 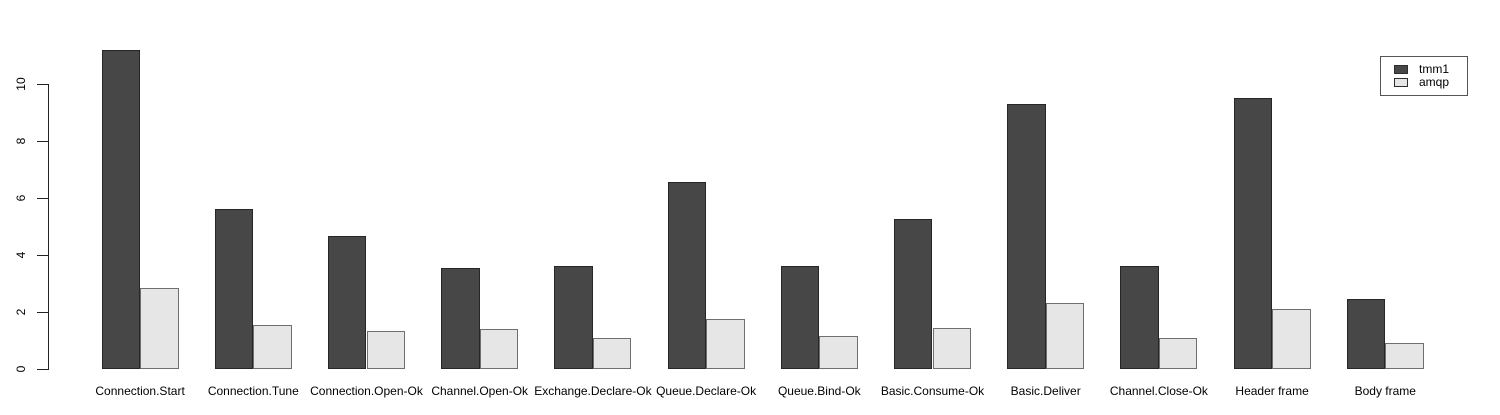 What do you see at coordinates (932, 391) in the screenshot?
I see `x-axis-label: Basic.Consume-Ok` at bounding box center [932, 391].